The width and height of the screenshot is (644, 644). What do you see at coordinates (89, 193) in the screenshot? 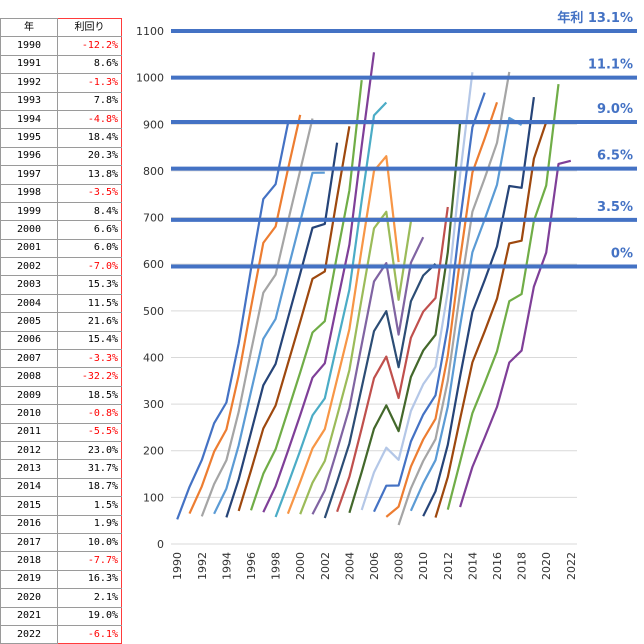
I see `return-cell: -3.5%` at bounding box center [89, 193].